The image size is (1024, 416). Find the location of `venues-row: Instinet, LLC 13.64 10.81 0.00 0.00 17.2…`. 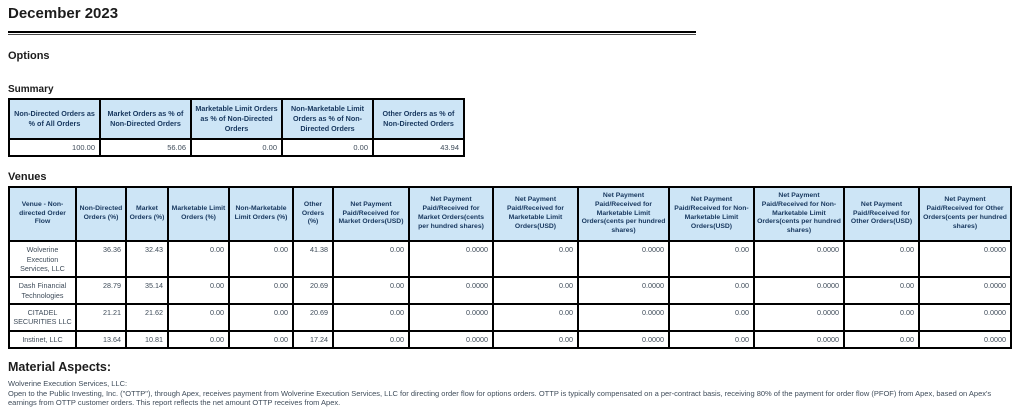

venues-row: Instinet, LLC 13.64 10.81 0.00 0.00 17.2… is located at coordinates (510, 339).